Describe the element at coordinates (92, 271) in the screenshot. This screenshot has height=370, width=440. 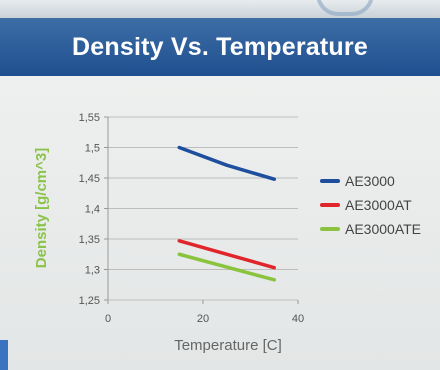
I see `y-tick-label: 1,3` at that location.